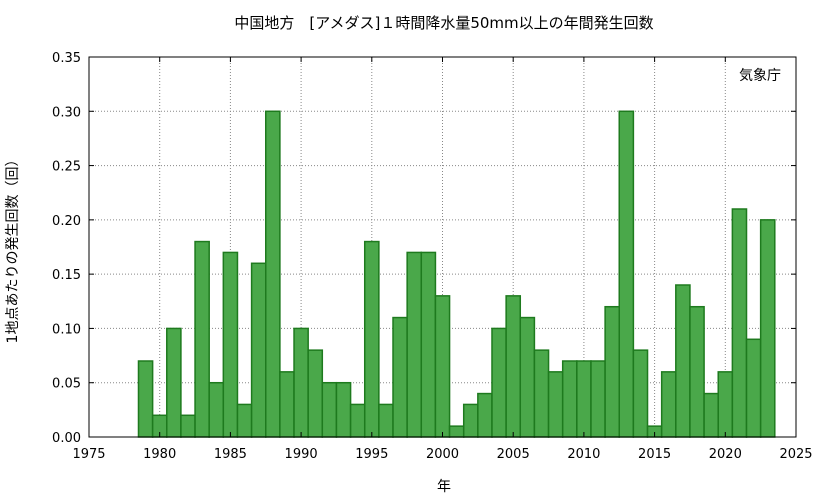  What do you see at coordinates (357, 420) in the screenshot?
I see `bar-1994` at bounding box center [357, 420].